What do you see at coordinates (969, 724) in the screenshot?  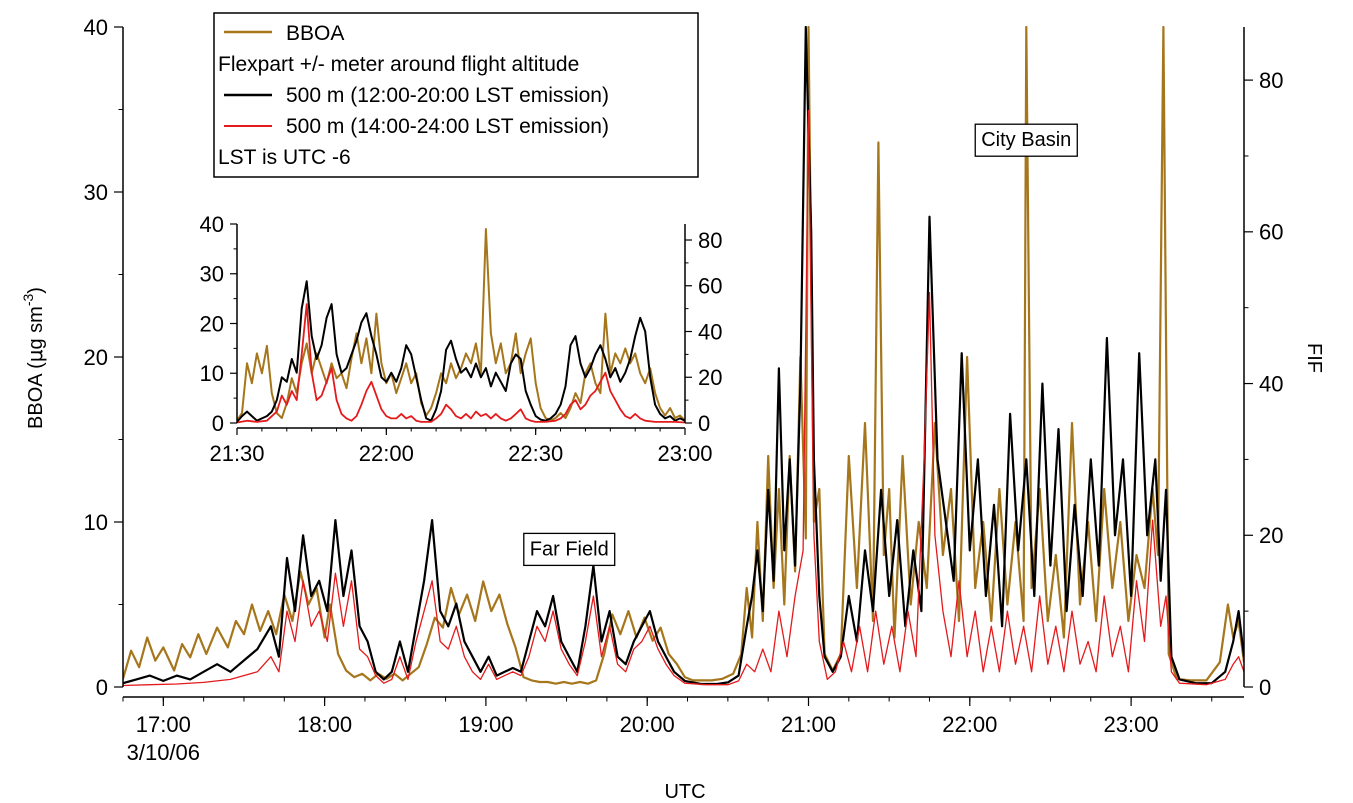 I see `main-x-tick-label: 22:00` at bounding box center [969, 724].